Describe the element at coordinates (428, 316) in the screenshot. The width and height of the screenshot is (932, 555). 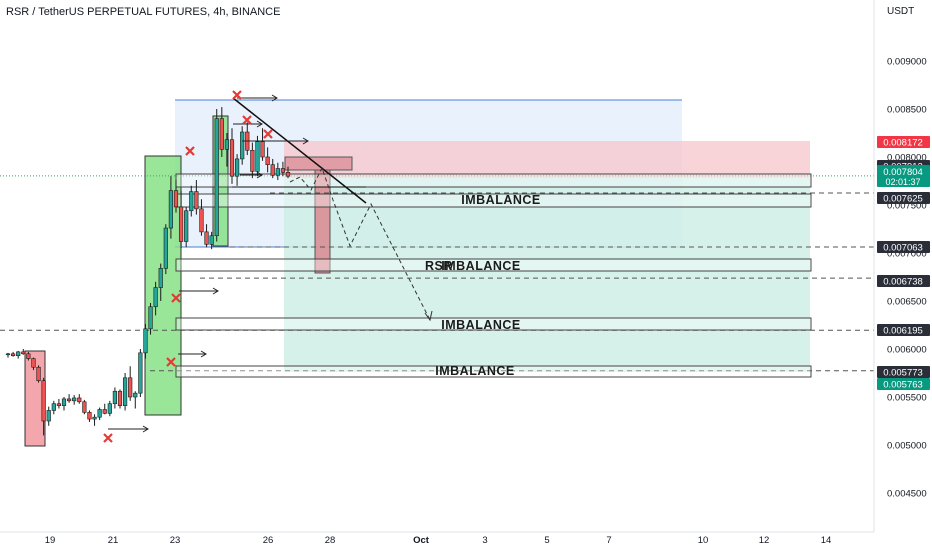
I see `projected-path-arrowhead` at that location.